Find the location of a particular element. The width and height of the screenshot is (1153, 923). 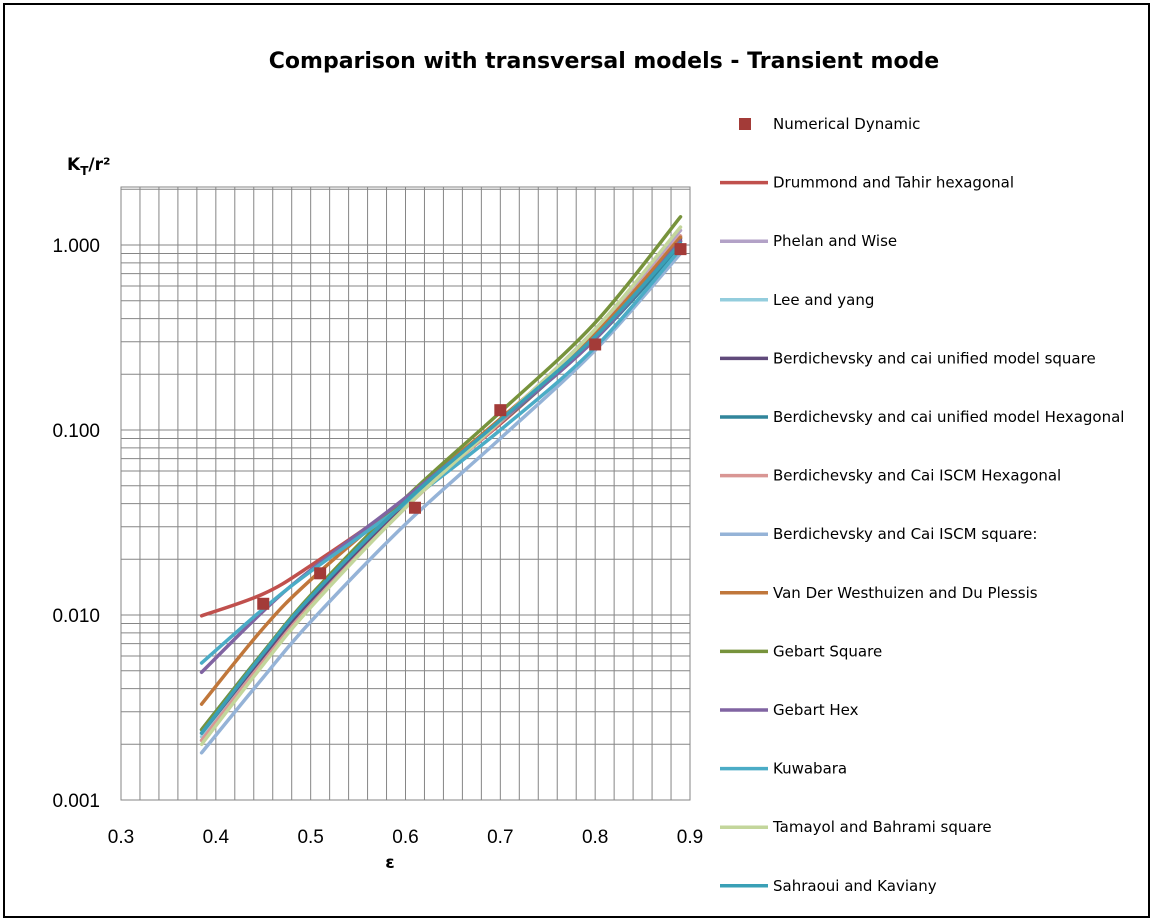

legend-label: Lee and yang is located at coordinates (823, 300).